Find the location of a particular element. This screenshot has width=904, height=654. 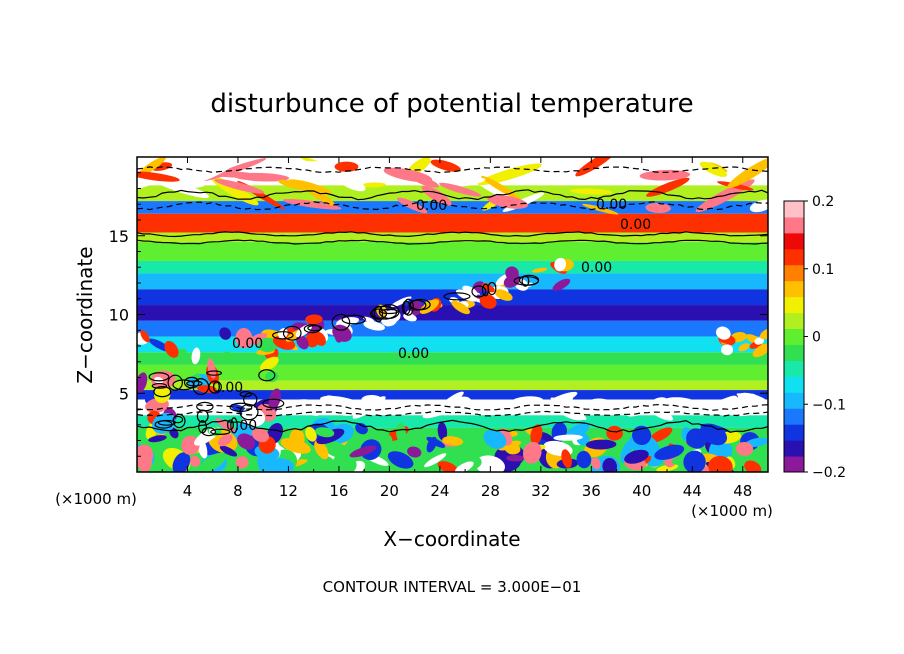

colorbar-tick-label: −0.1 is located at coordinates (829, 405).